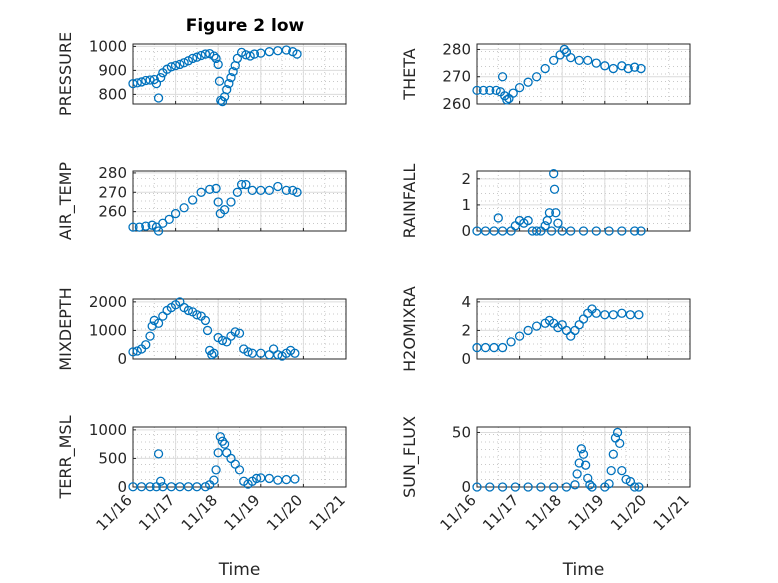 The height and width of the screenshot is (583, 778). I want to click on y-axis-label: H2OMIXRA, so click(409, 329).